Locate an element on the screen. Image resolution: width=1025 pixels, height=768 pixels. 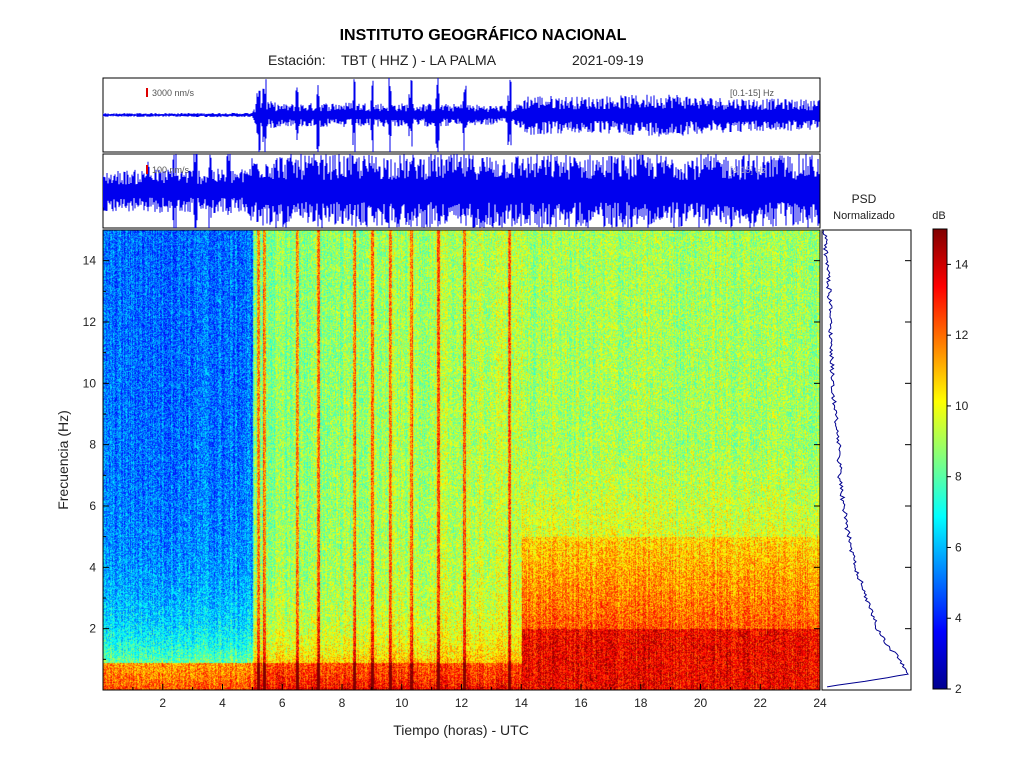
x-tick-label-20: 20 is located at coordinates (701, 703).